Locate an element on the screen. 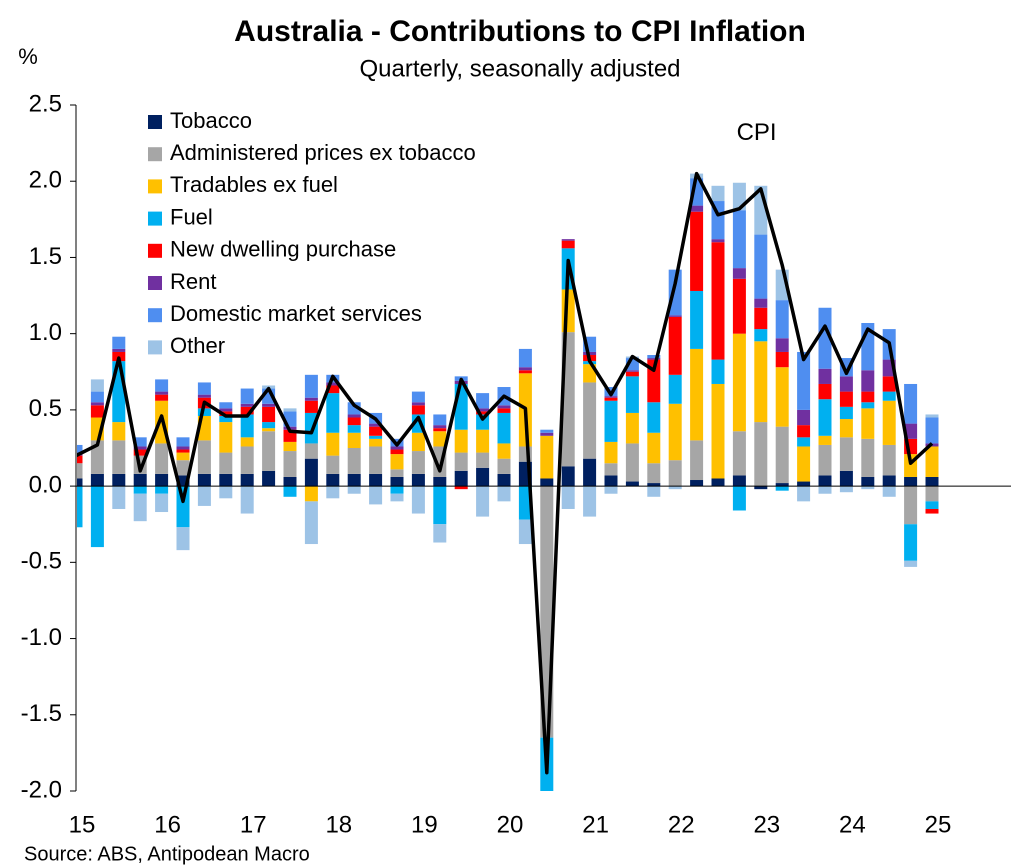 This screenshot has height=865, width=1011. y-tick-label: -0.5 is located at coordinates (41, 561).